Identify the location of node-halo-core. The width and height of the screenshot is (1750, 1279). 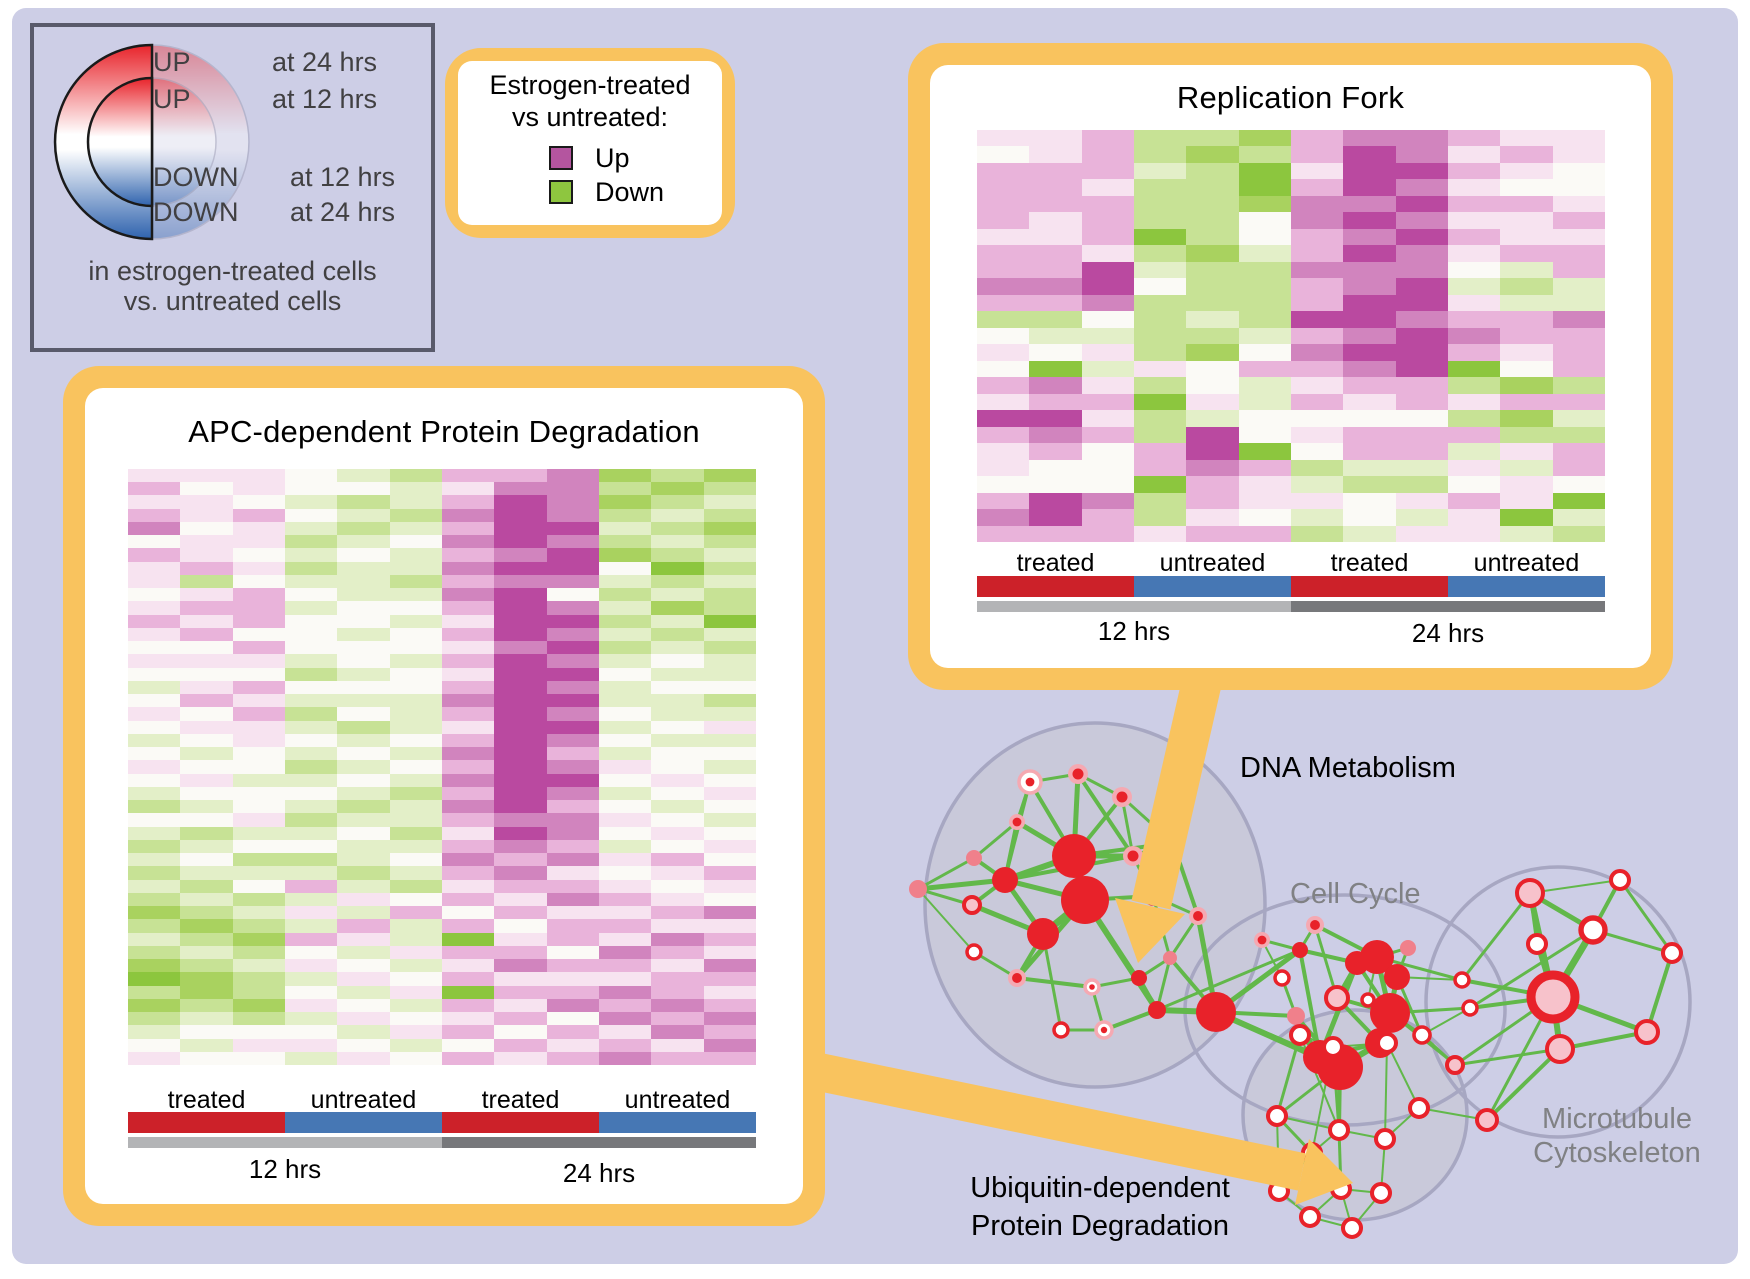
(1133, 856).